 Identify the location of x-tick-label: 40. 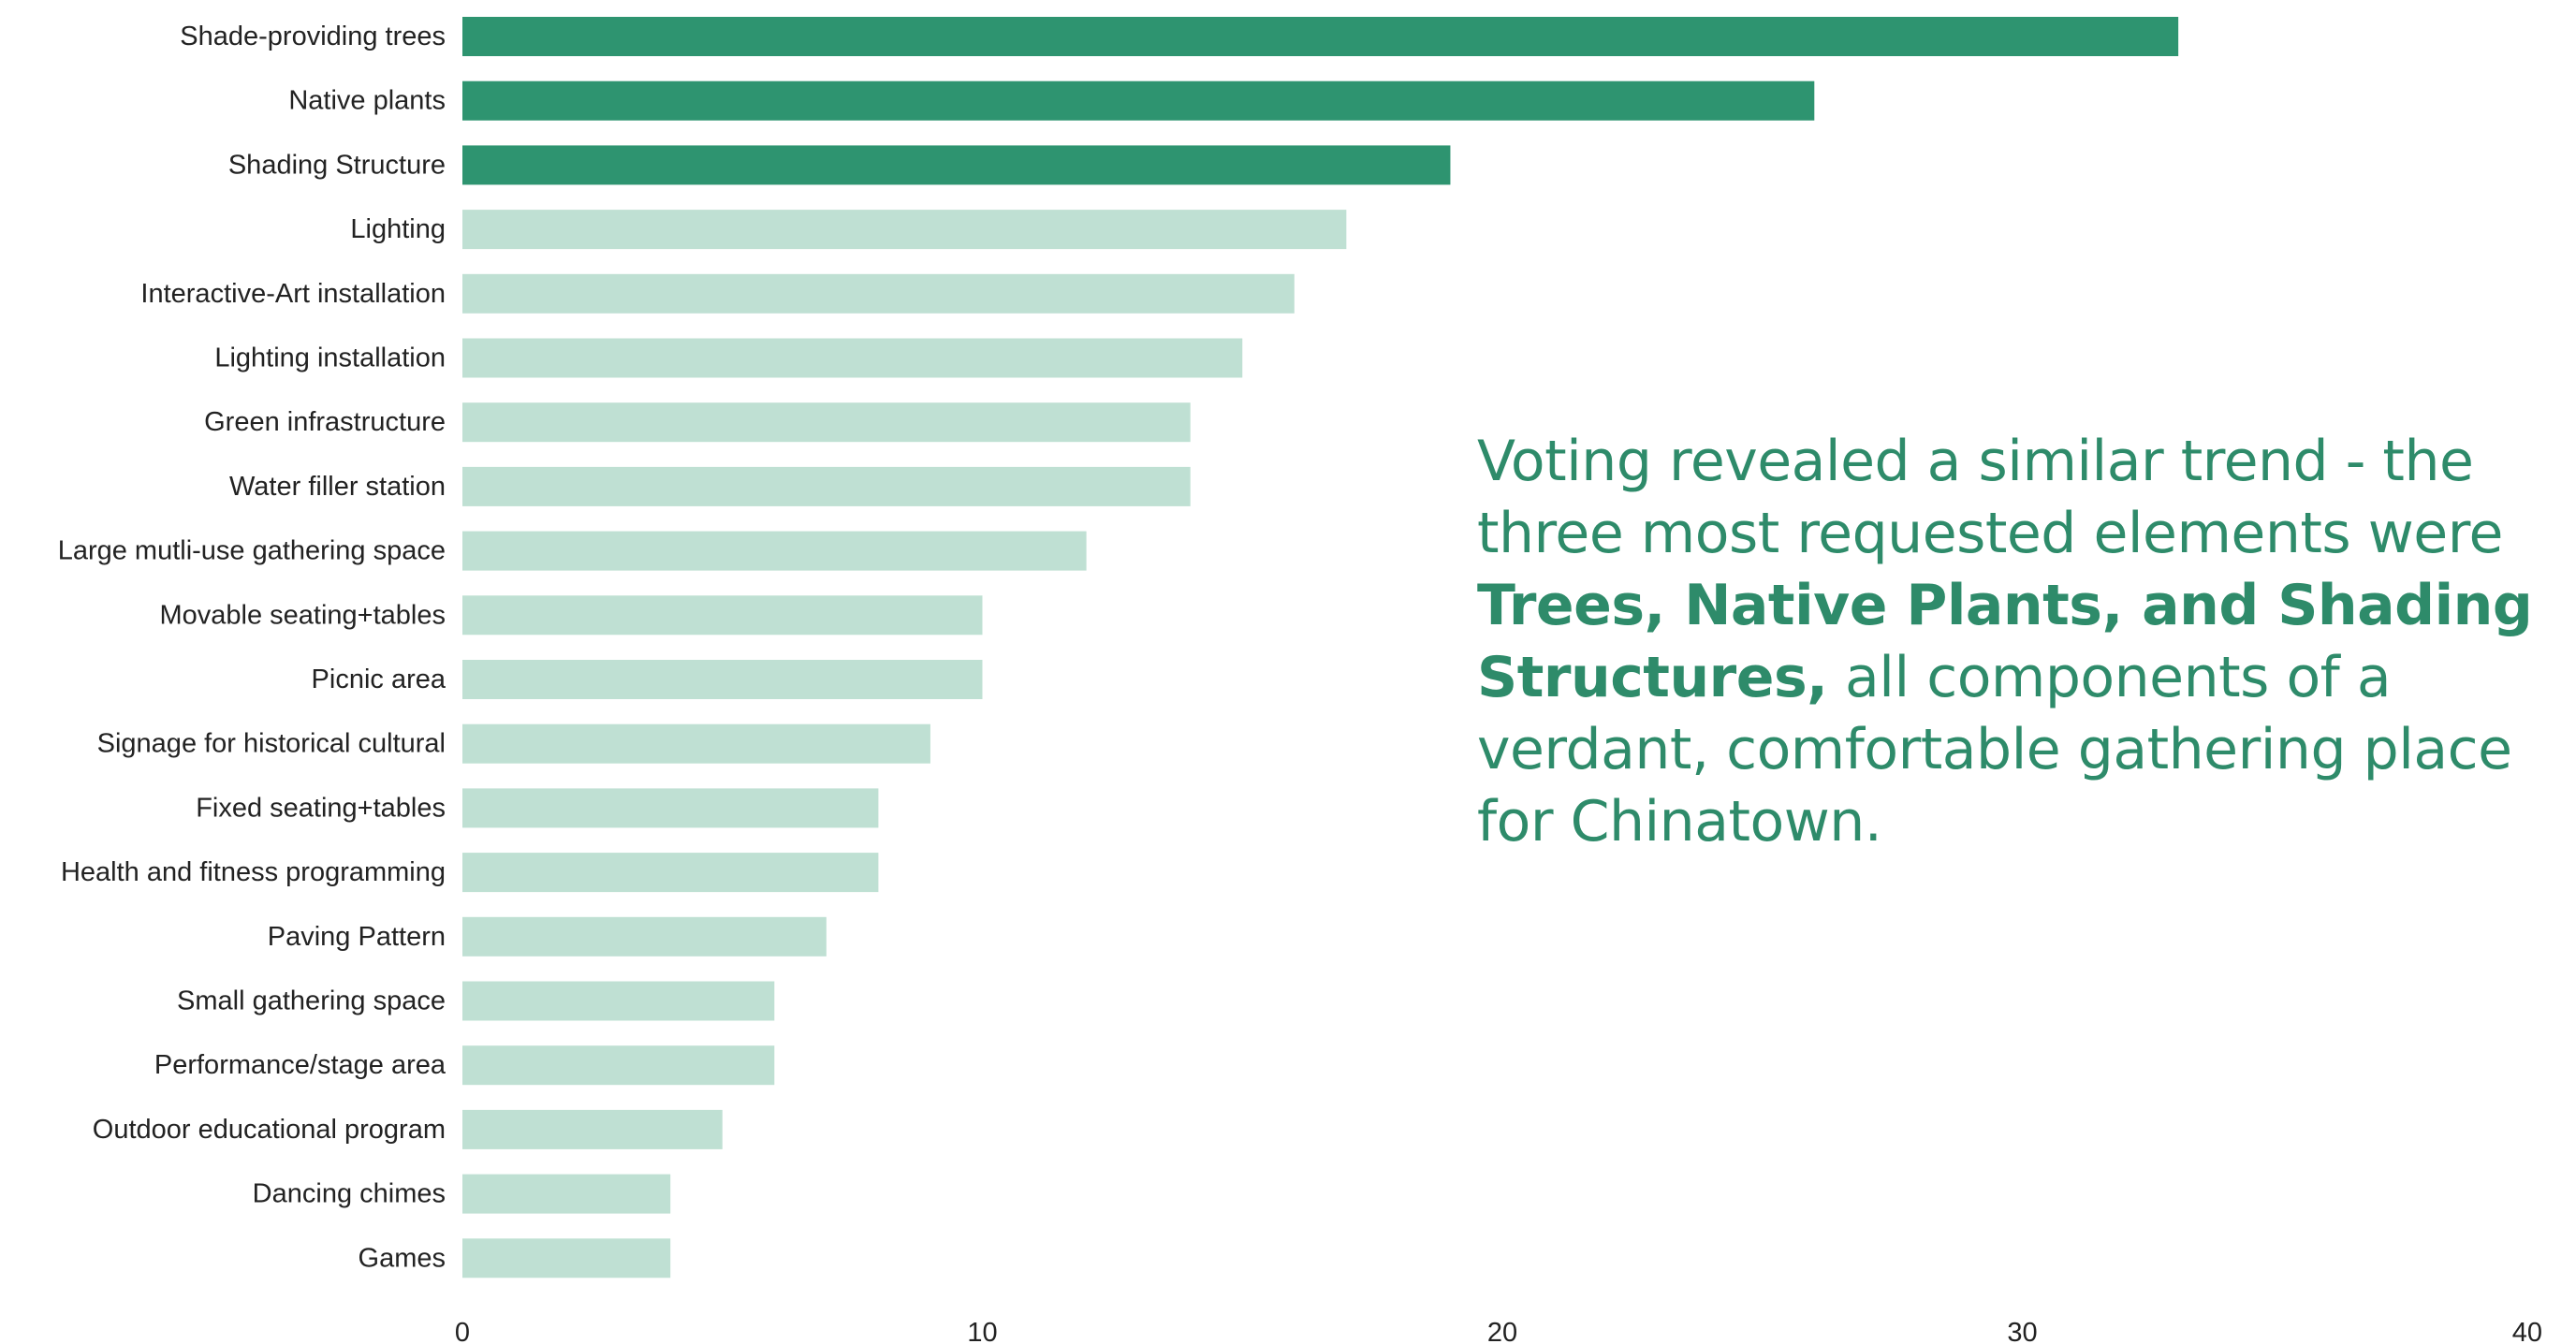
(2527, 1331).